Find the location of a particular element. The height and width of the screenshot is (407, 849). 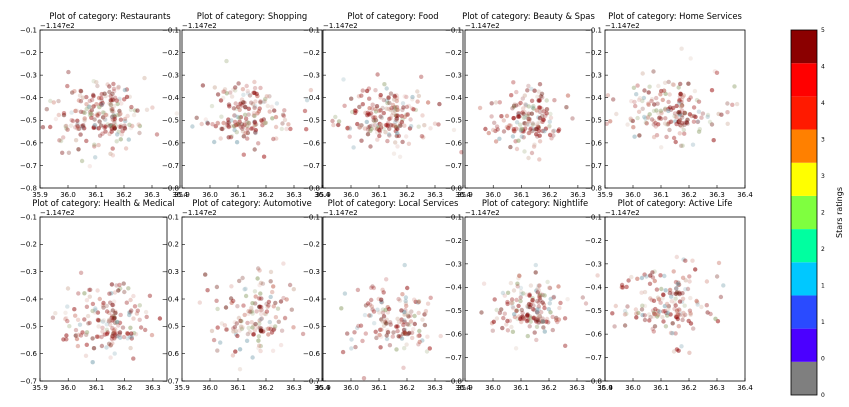

y-tick-label: −0.1 is located at coordinates (311, 217).